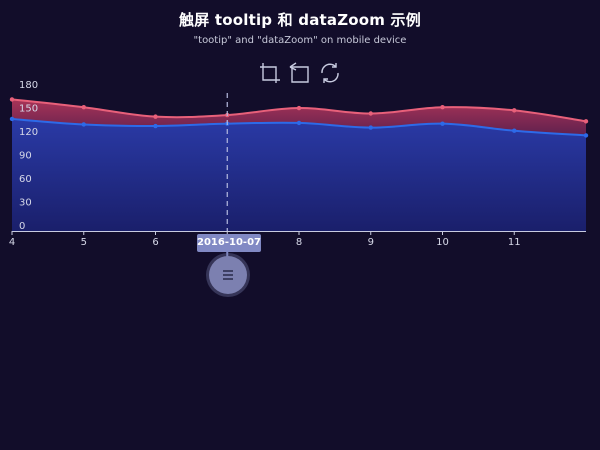  Describe the element at coordinates (300, 20) in the screenshot. I see `chart-title: 触屏 tooltip 和 dataZoom 示例` at that location.